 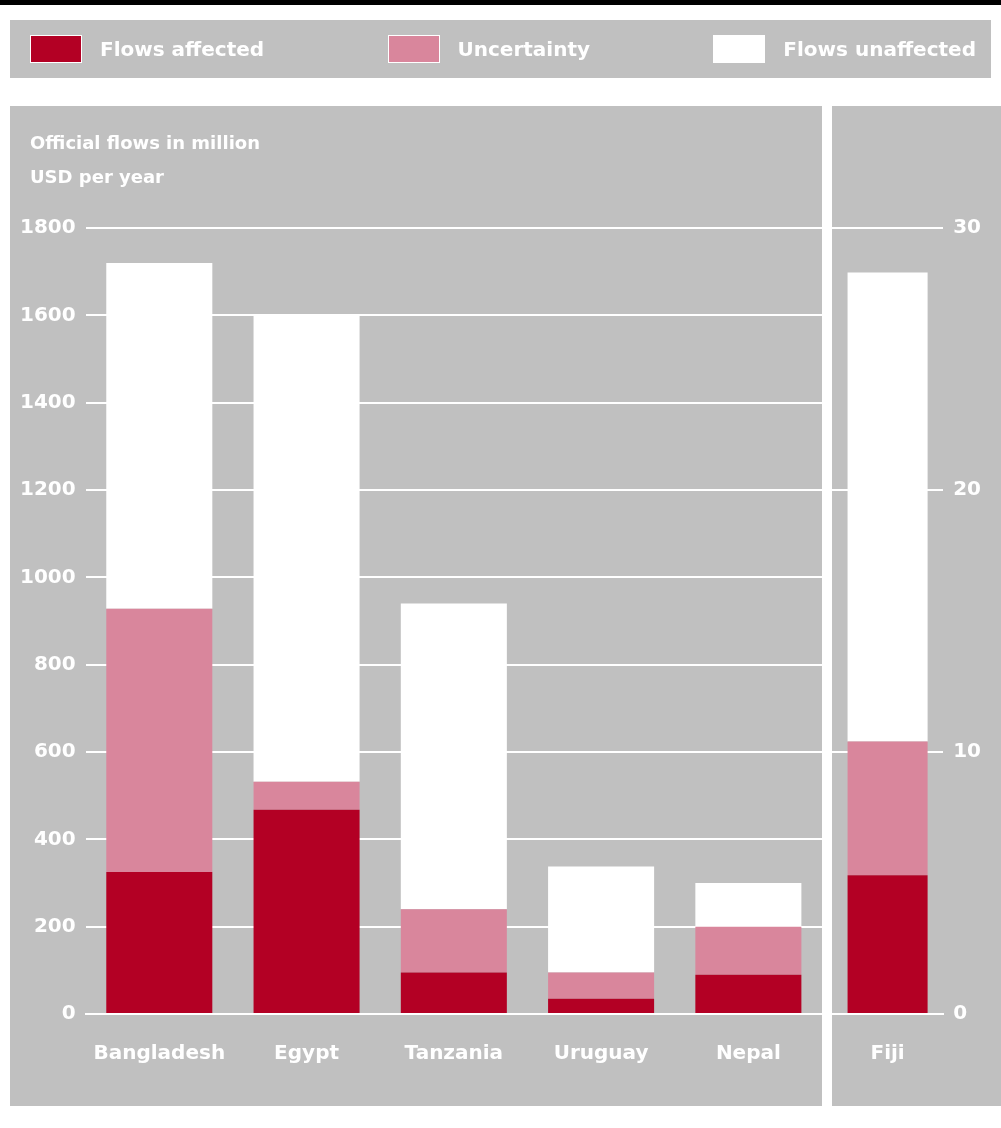 I want to click on y-axis-title: Official flows in million USD per year, so click(x=145, y=160).